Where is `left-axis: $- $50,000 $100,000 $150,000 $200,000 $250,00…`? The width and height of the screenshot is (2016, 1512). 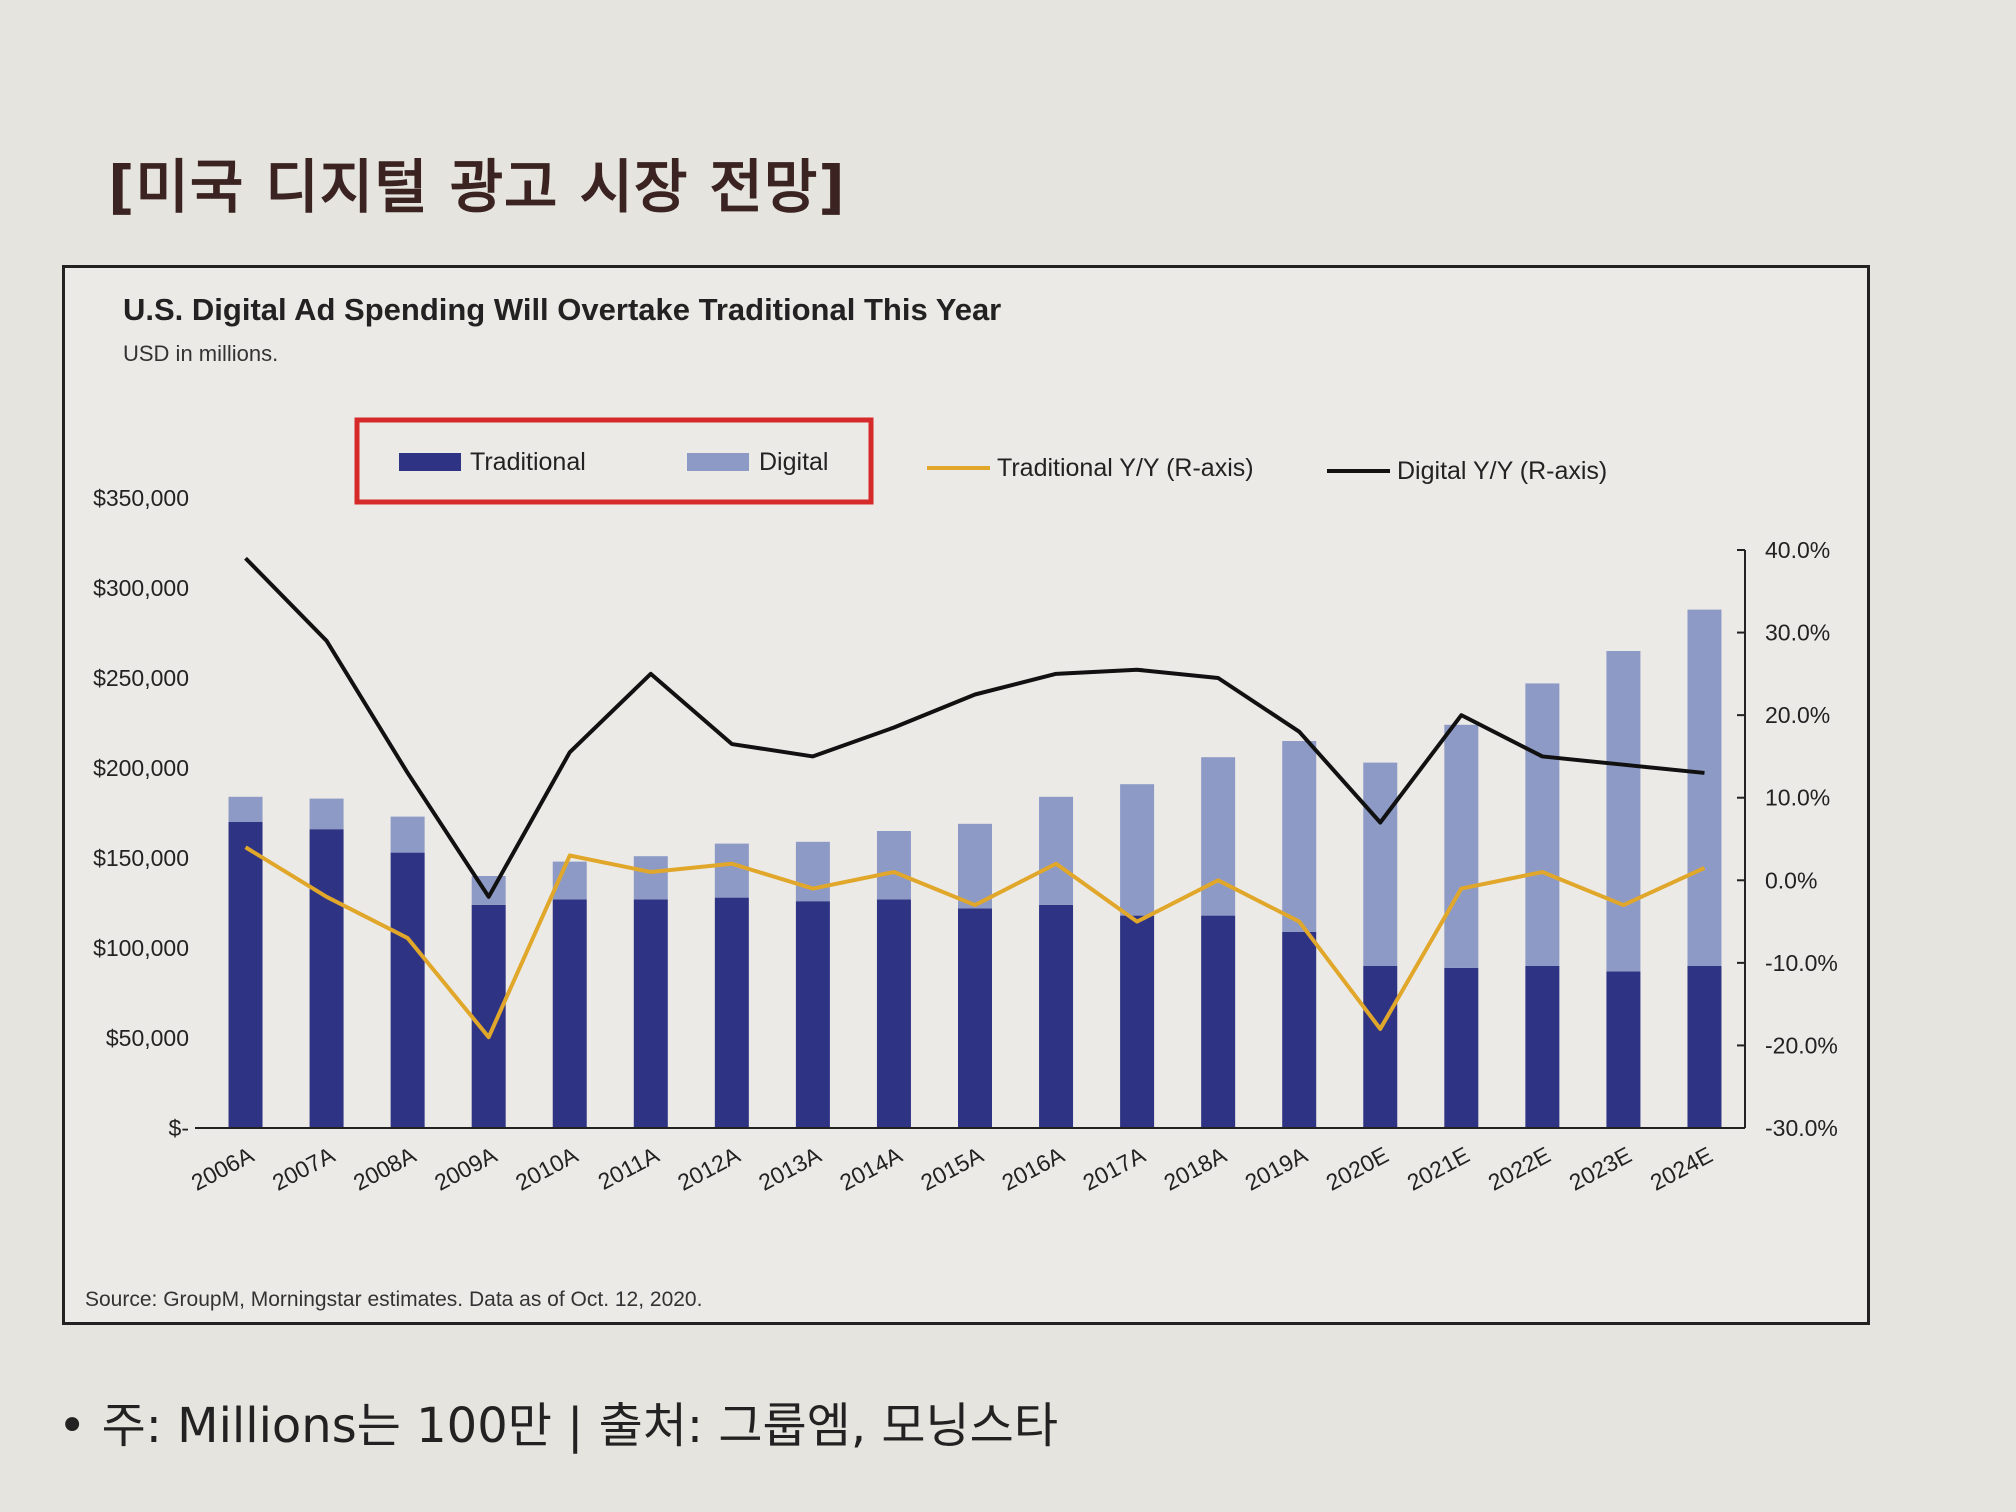
left-axis: $- $50,000 $100,000 $150,000 $200,000 $250,00… is located at coordinates (141, 813).